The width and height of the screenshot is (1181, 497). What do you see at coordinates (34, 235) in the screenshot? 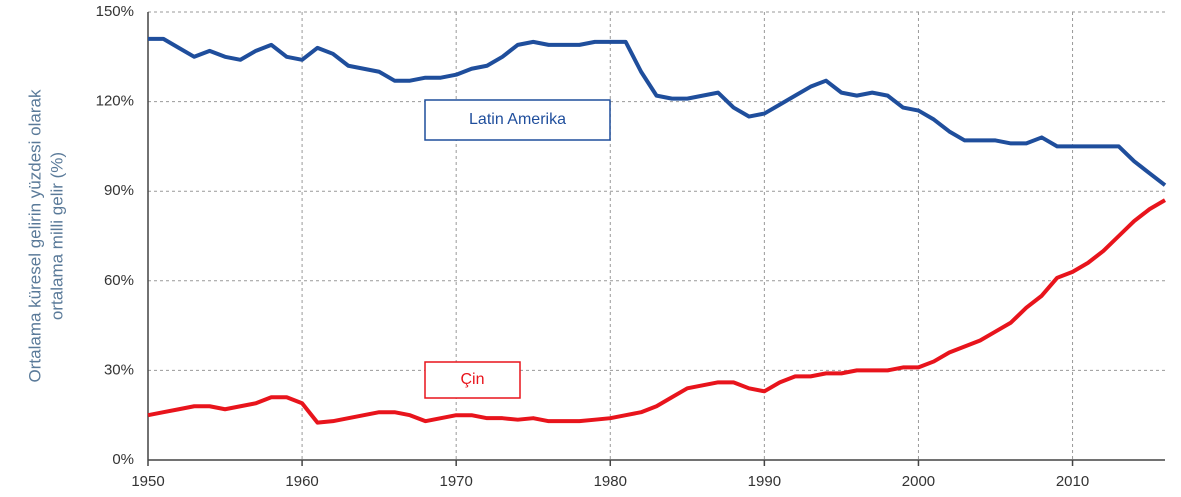
I see `y-axis-label: Ortalama küresel gelirin yüzdesi olarak` at bounding box center [34, 235].